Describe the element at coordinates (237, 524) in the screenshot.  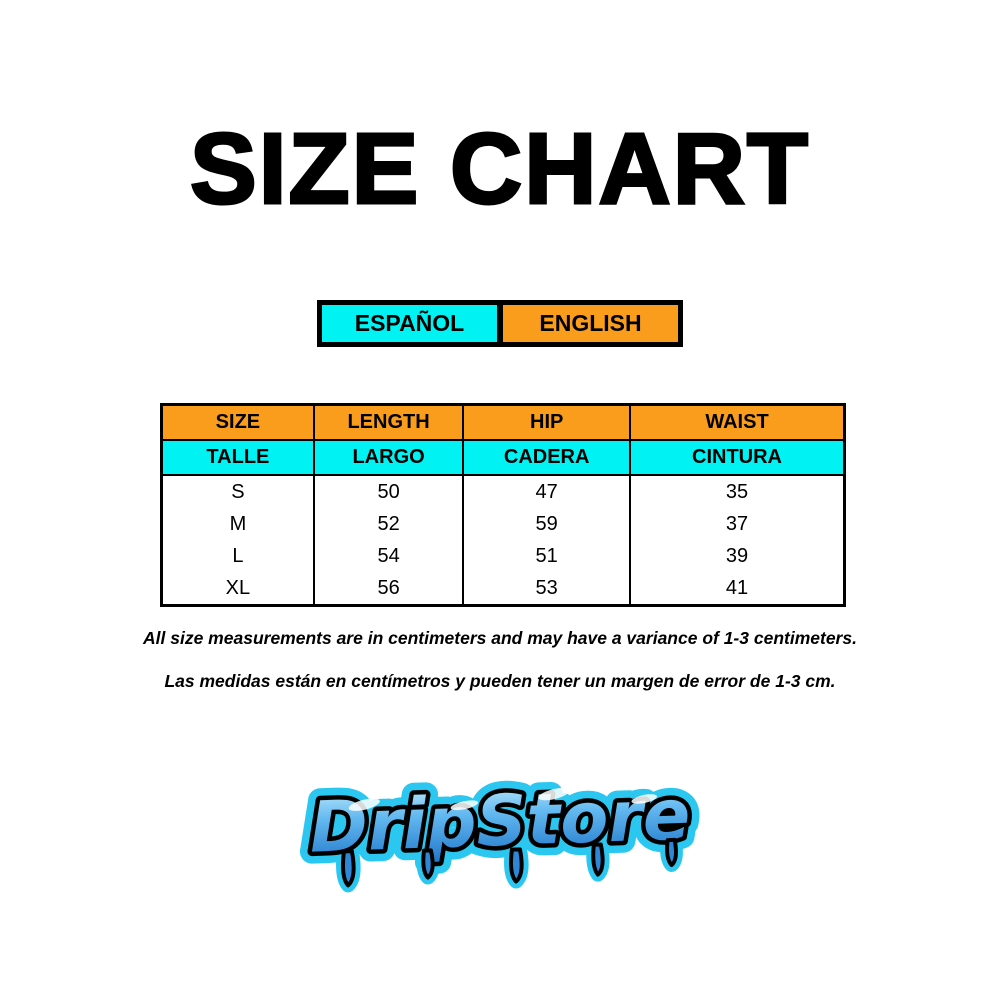
I see `size-cell: M` at that location.